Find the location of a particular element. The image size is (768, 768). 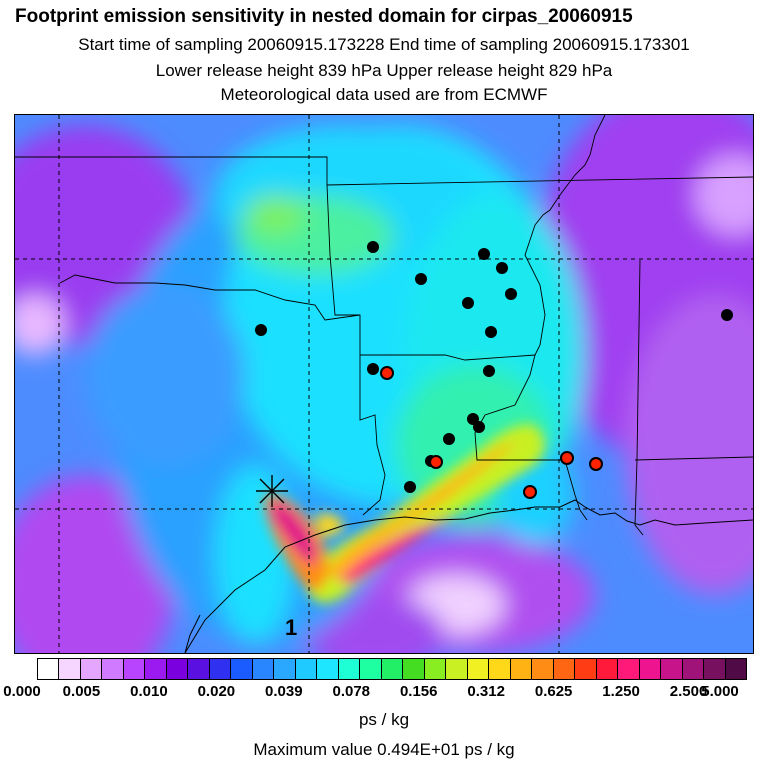

maximum-value-line: Maximum value 0.494E+01 ps / kg is located at coordinates (384, 749).